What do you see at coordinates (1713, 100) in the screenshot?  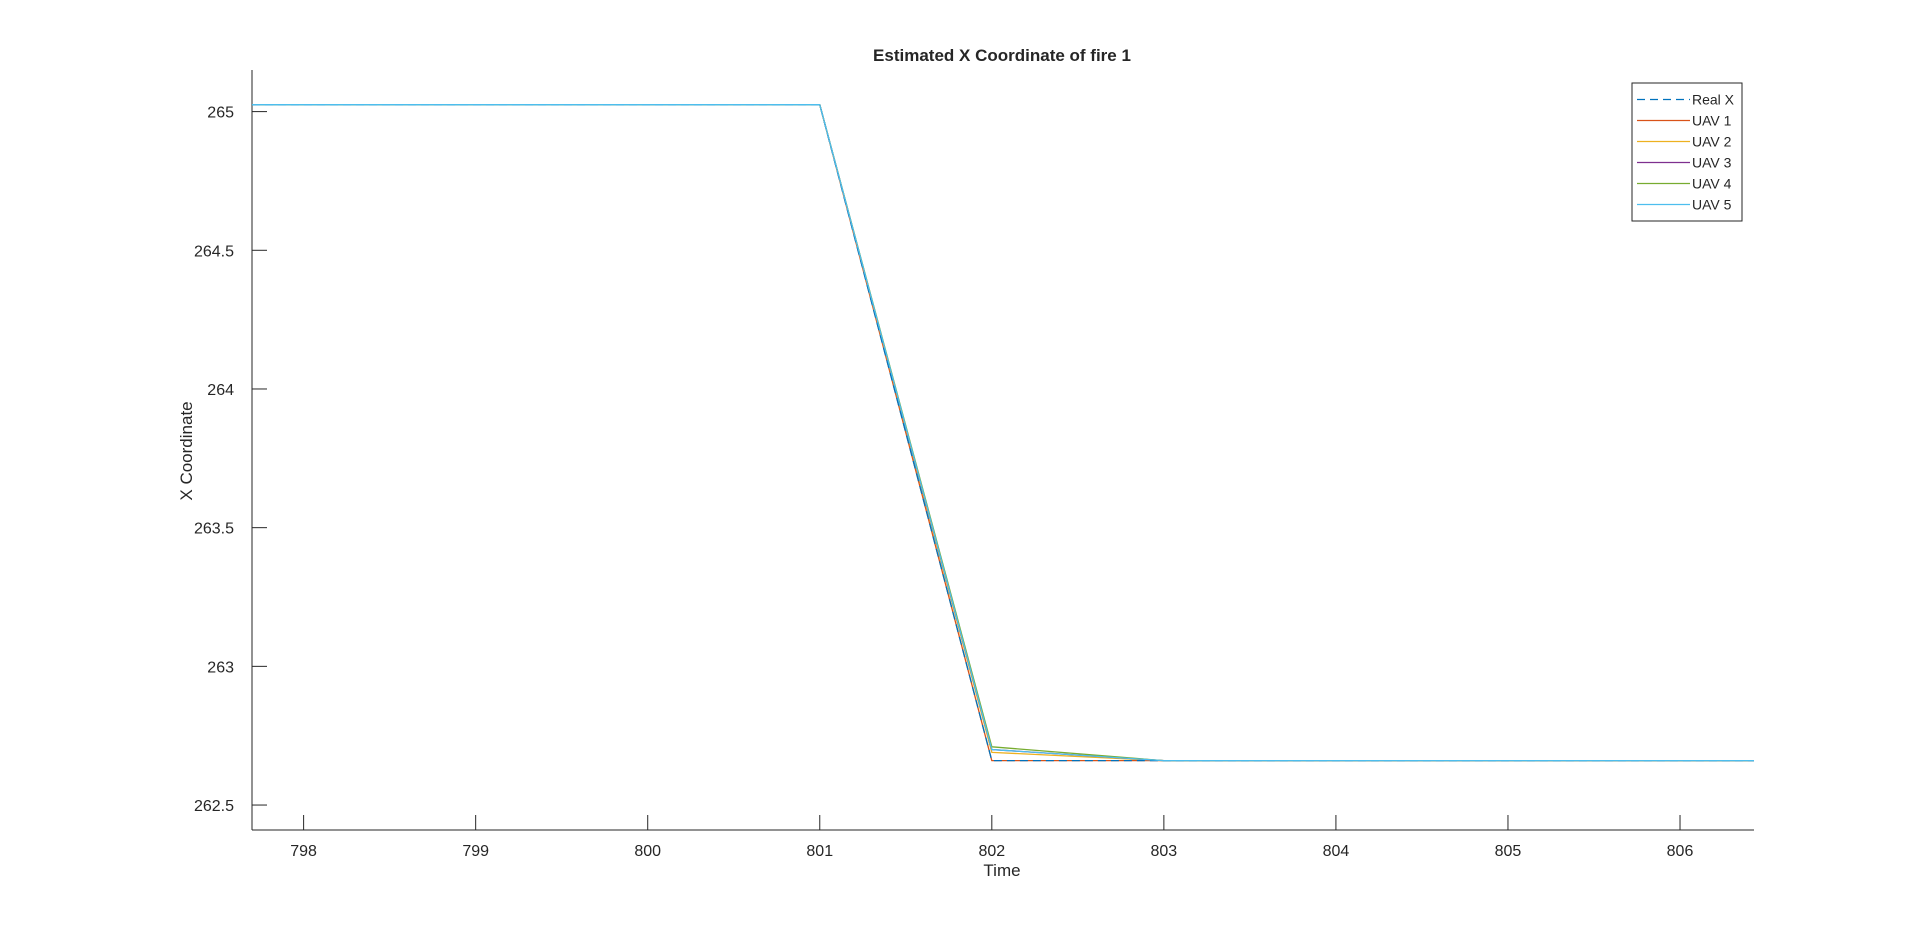 I see `legend-label: Real X` at bounding box center [1713, 100].